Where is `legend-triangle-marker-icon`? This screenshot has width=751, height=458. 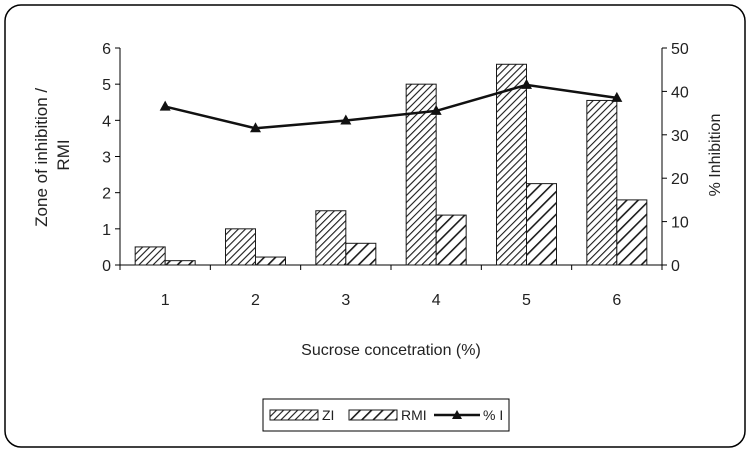 legend-triangle-marker-icon is located at coordinates (457, 414).